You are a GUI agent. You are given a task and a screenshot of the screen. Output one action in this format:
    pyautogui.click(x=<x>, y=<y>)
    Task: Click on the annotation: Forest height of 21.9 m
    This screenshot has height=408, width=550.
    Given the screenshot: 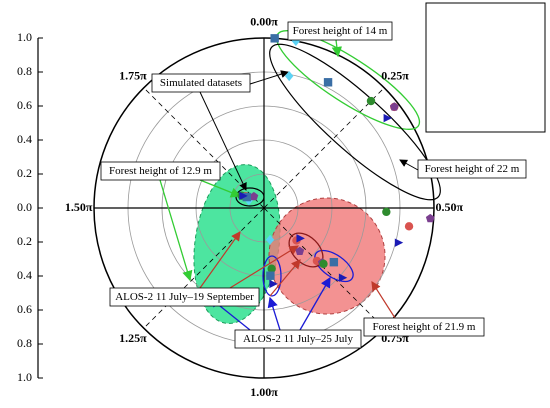 What is the action you would take?
    pyautogui.click(x=424, y=327)
    